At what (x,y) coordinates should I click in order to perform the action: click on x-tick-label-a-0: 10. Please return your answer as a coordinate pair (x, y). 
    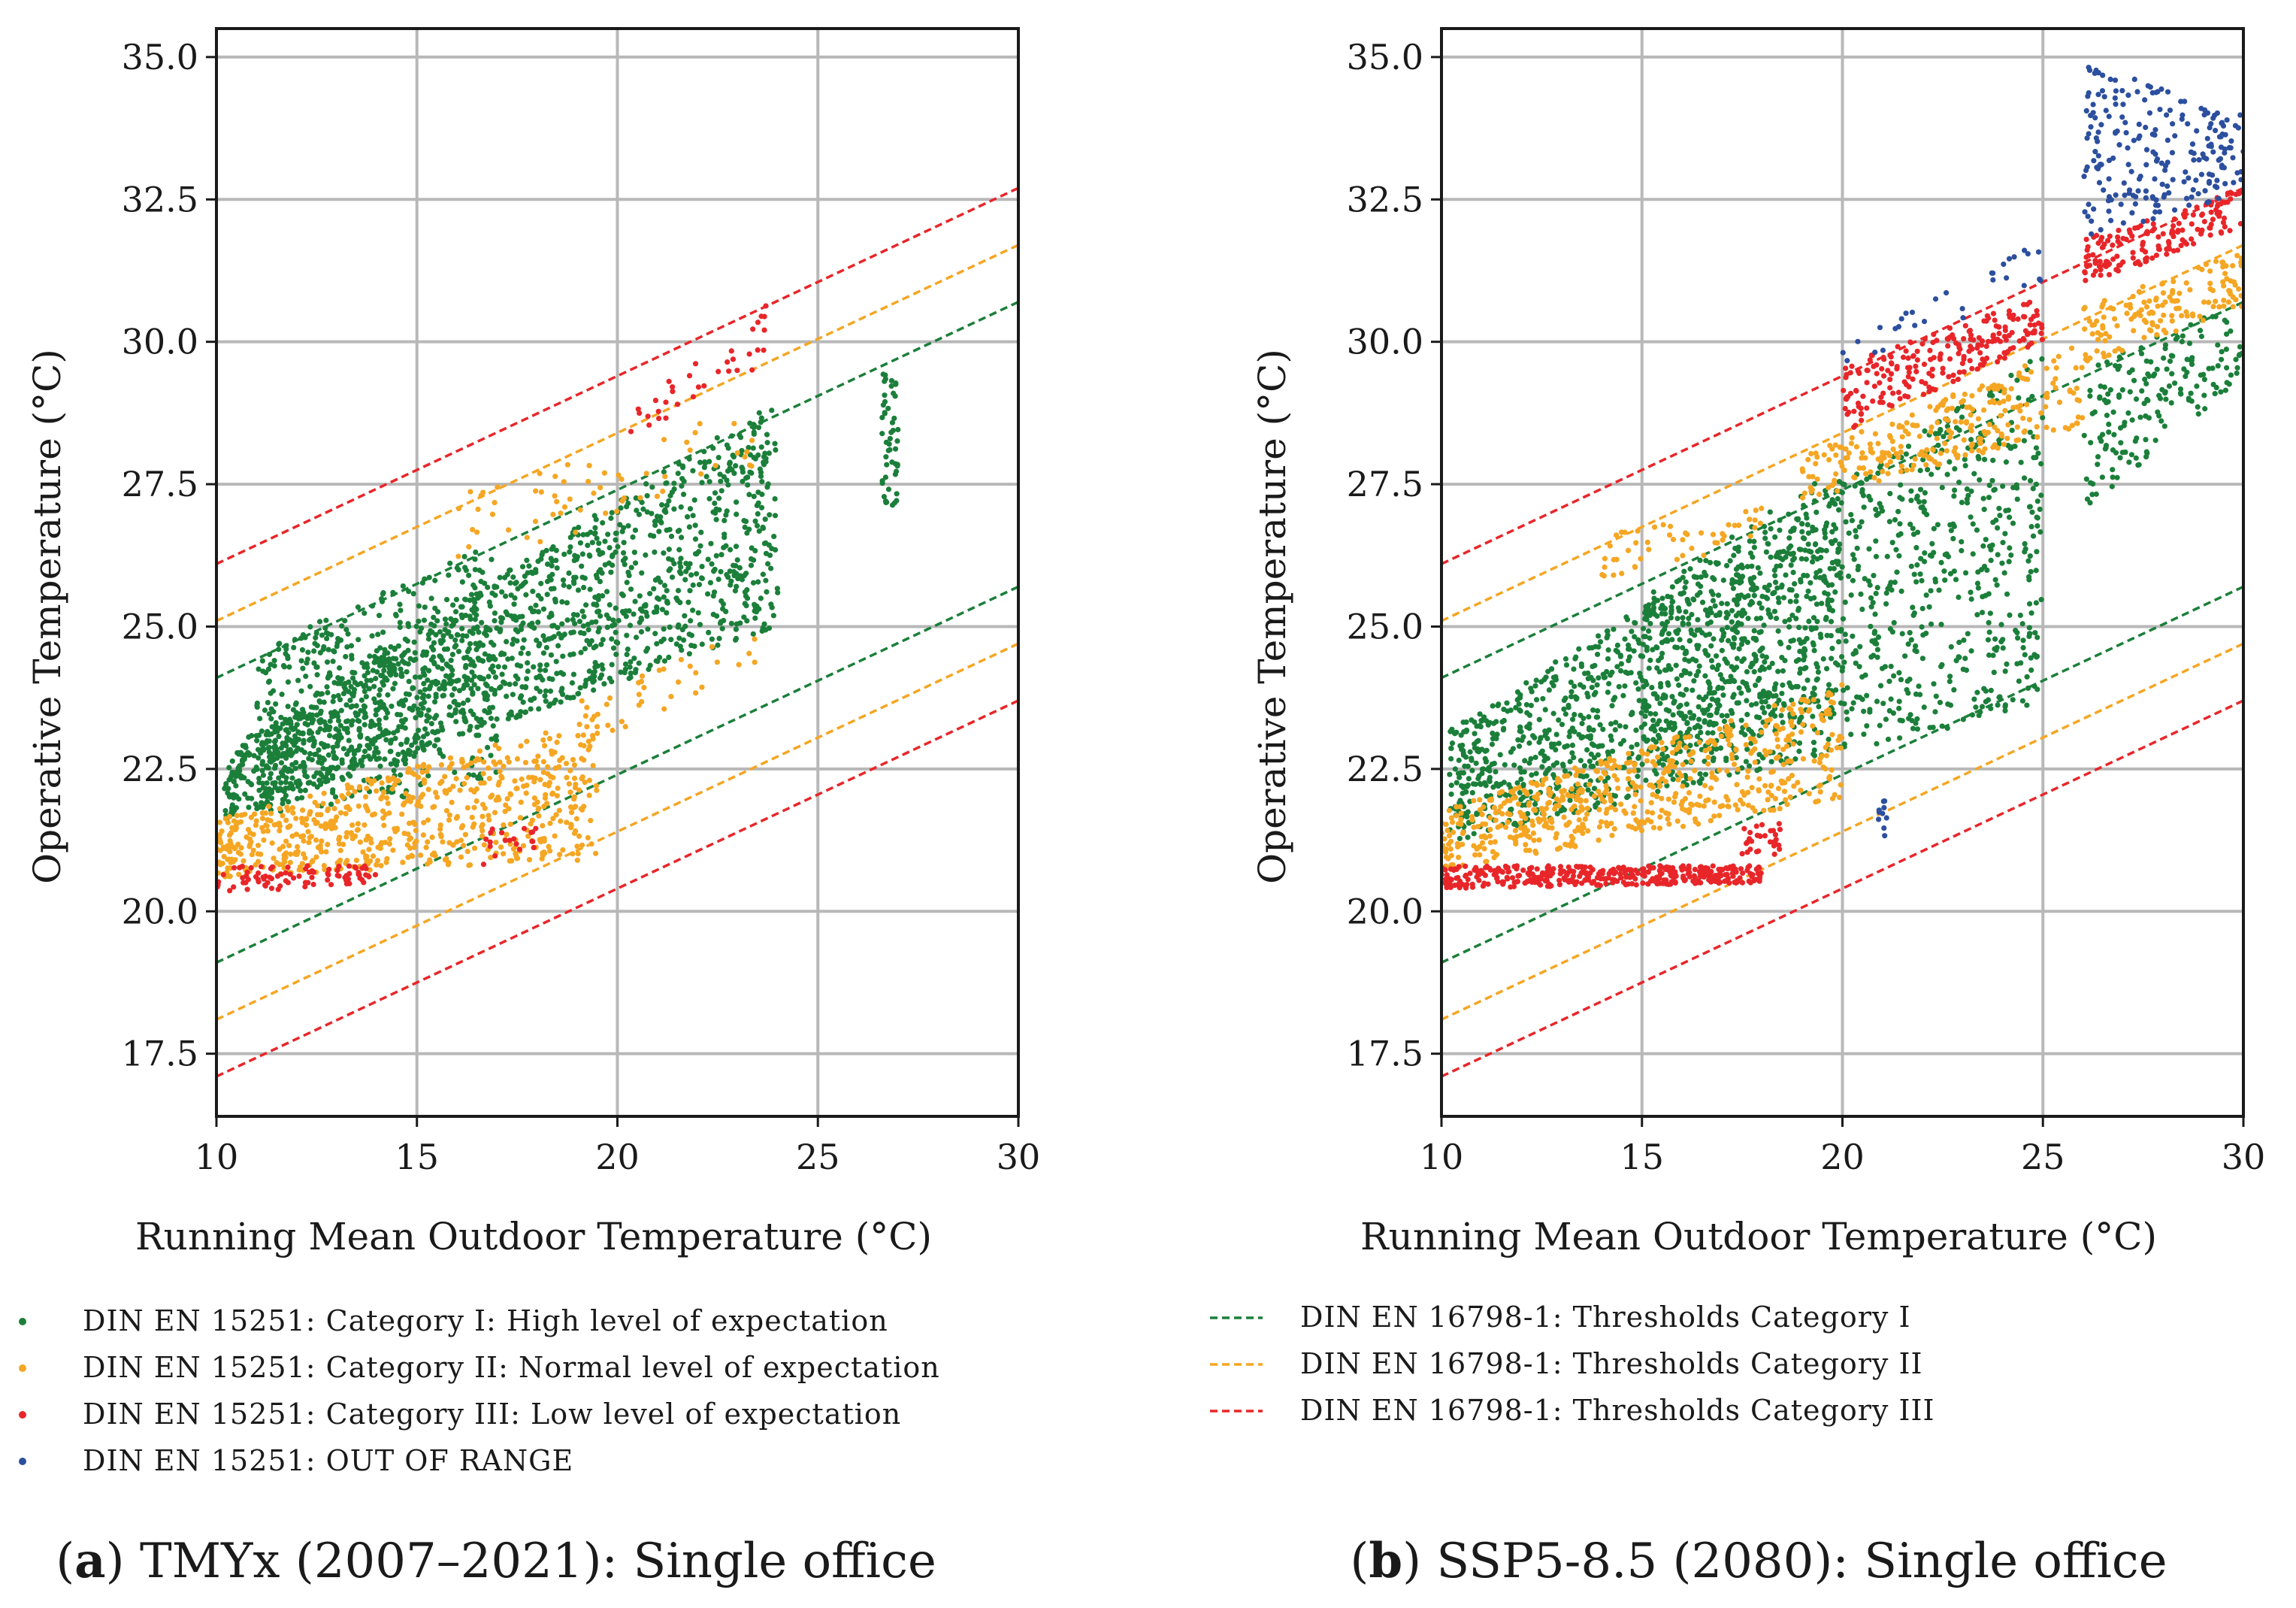
    Looking at the image, I should click on (217, 1157).